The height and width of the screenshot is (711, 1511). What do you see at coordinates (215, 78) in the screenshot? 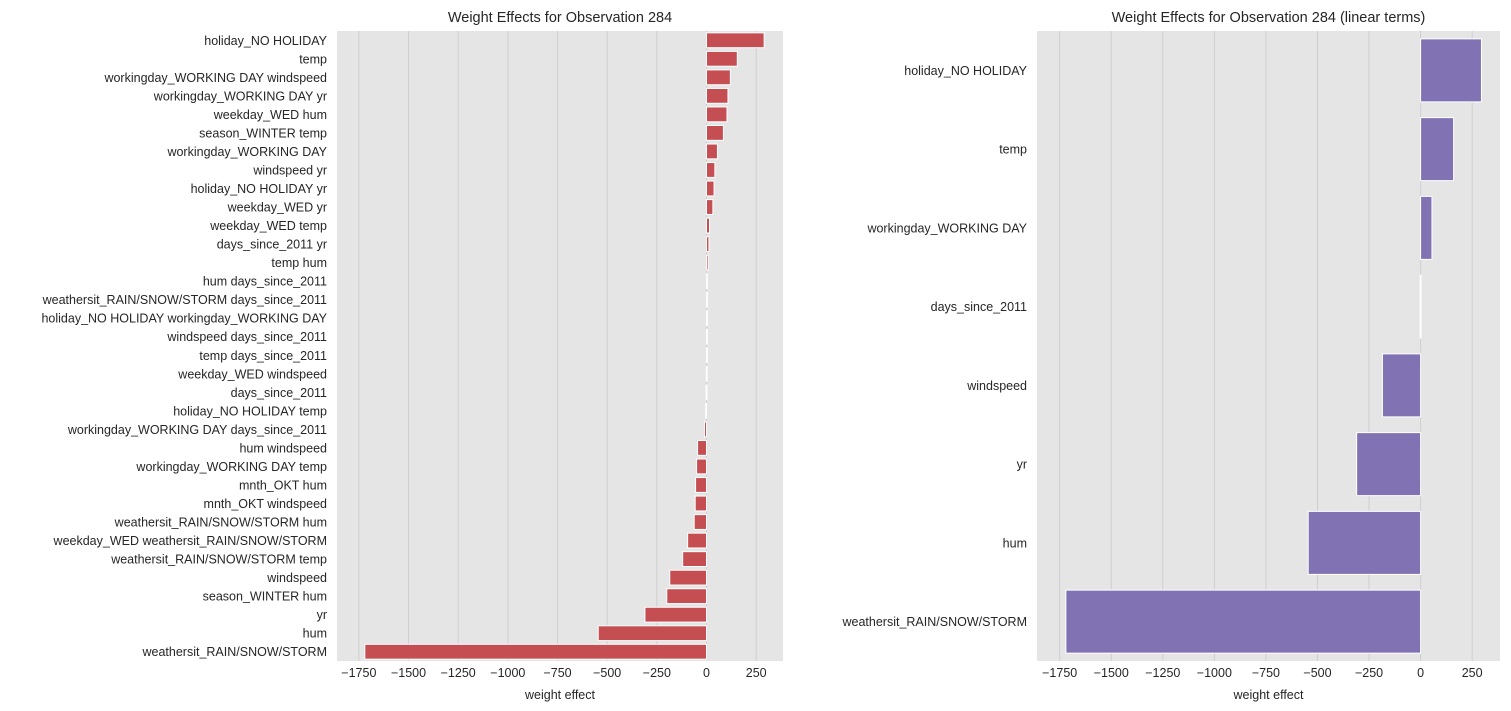
I see `y-tick-label: workingday_WORKING DAY windspeed` at bounding box center [215, 78].